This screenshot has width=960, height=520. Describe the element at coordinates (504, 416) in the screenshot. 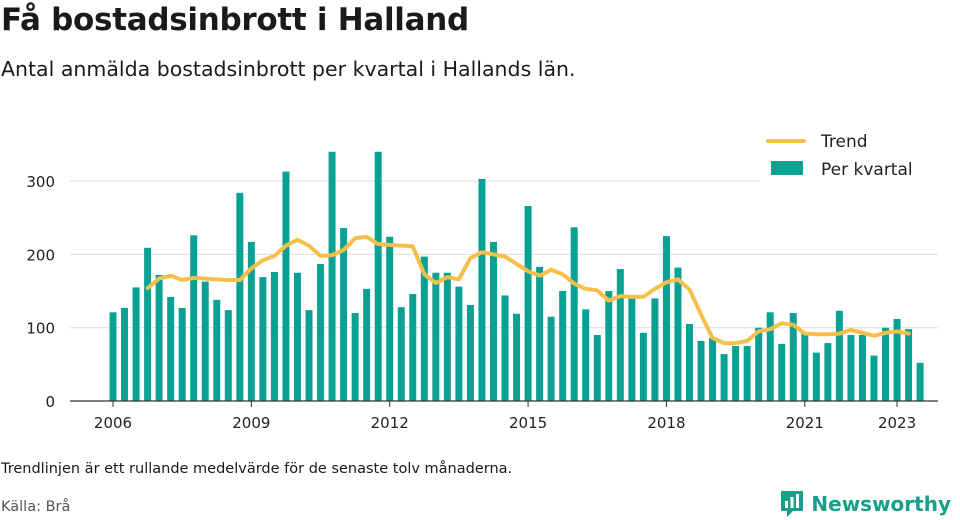

I see `x-axis: 2006 2009 2012 2015 2018 2021 2023` at that location.